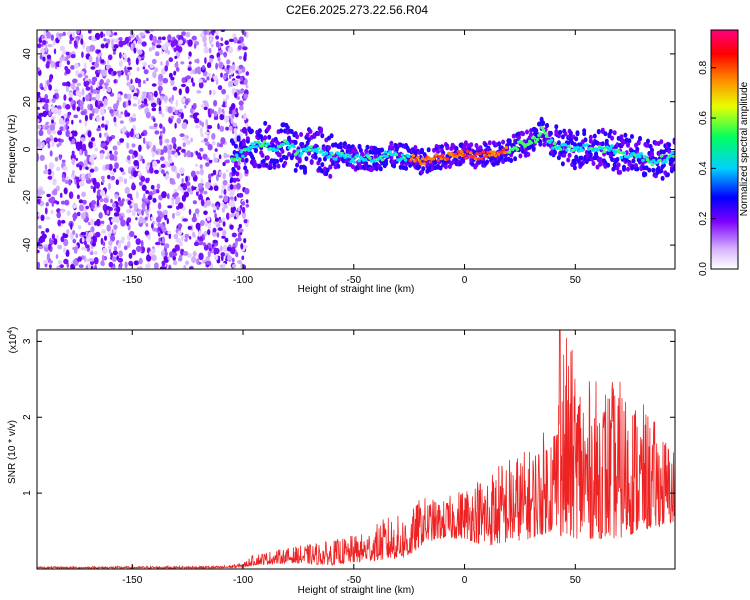 The image size is (750, 600). Describe the element at coordinates (465, 280) in the screenshot. I see `x-tick-label: 0` at that location.